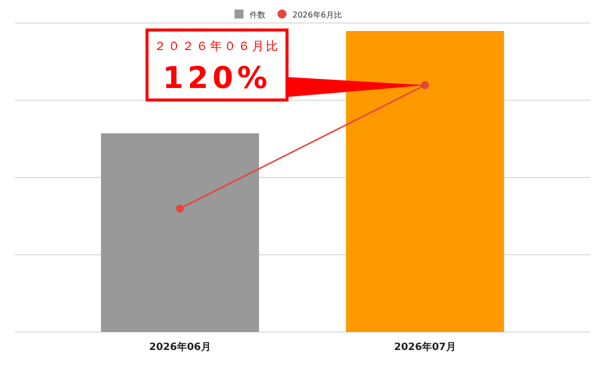 This screenshot has height=365, width=600. What do you see at coordinates (317, 15) in the screenshot?
I see `legend-label: 2026年6月比` at bounding box center [317, 15].